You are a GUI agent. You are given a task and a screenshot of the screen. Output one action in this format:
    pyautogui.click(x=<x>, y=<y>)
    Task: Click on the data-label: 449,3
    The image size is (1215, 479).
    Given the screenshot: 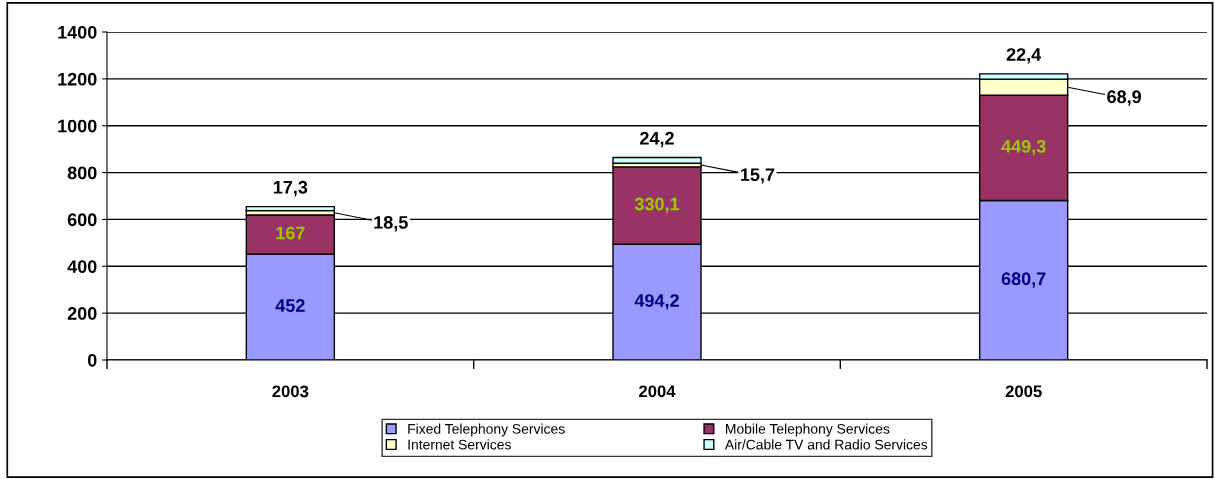 What is the action you would take?
    pyautogui.click(x=1023, y=147)
    